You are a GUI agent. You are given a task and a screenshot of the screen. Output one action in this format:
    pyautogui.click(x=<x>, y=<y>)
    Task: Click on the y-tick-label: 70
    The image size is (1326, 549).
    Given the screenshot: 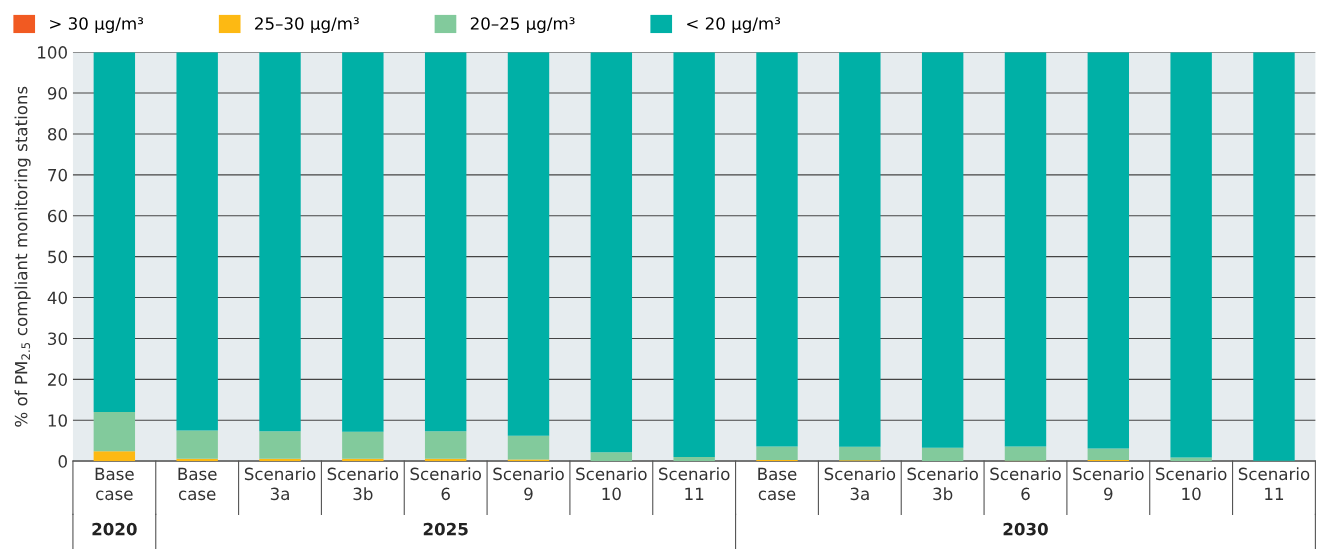 What is the action you would take?
    pyautogui.click(x=57, y=175)
    